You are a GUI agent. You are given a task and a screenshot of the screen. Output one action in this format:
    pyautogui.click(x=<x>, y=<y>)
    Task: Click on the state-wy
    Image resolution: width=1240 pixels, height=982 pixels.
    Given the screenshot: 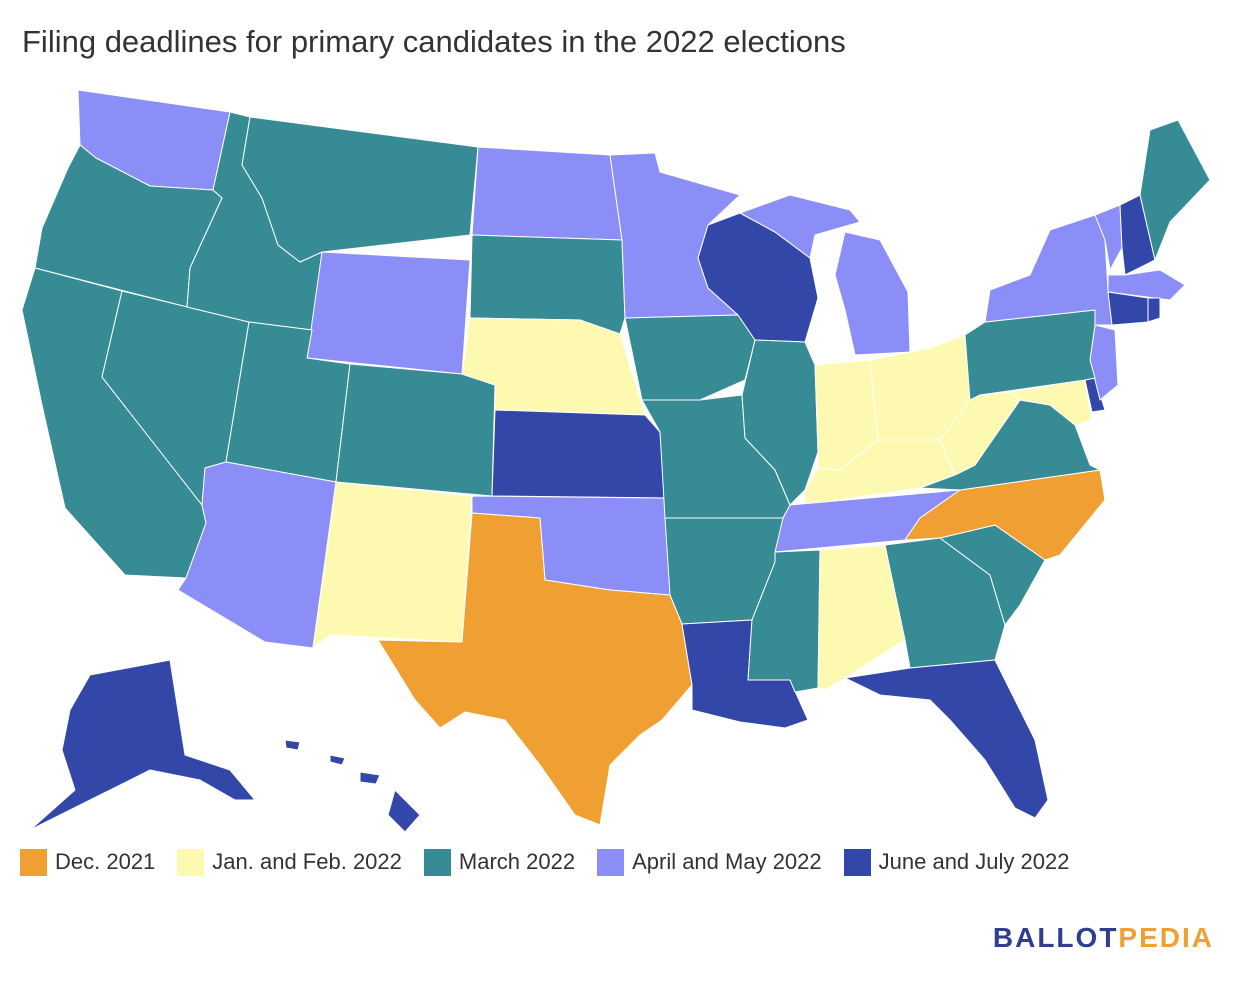 What is the action you would take?
    pyautogui.click(x=388, y=313)
    